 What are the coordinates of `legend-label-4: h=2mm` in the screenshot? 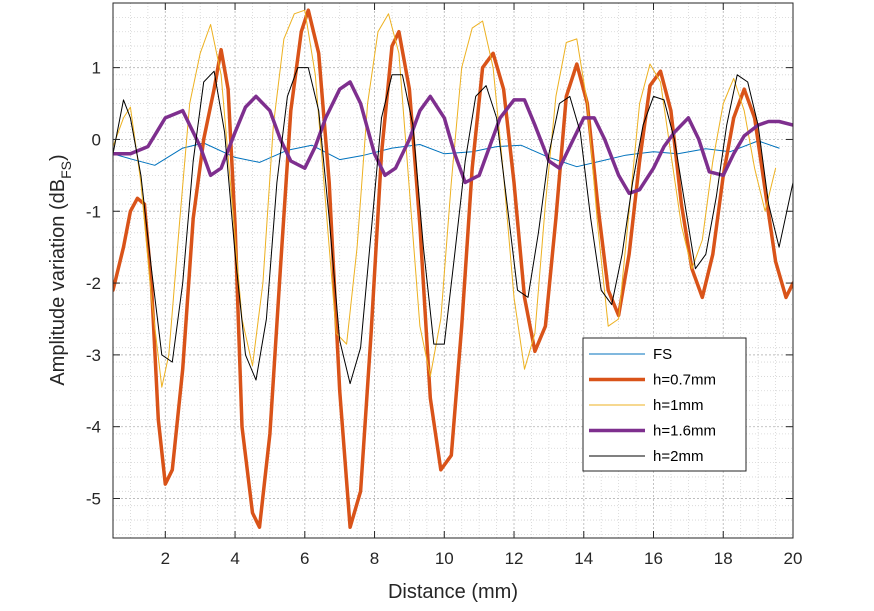 It's located at (678, 456).